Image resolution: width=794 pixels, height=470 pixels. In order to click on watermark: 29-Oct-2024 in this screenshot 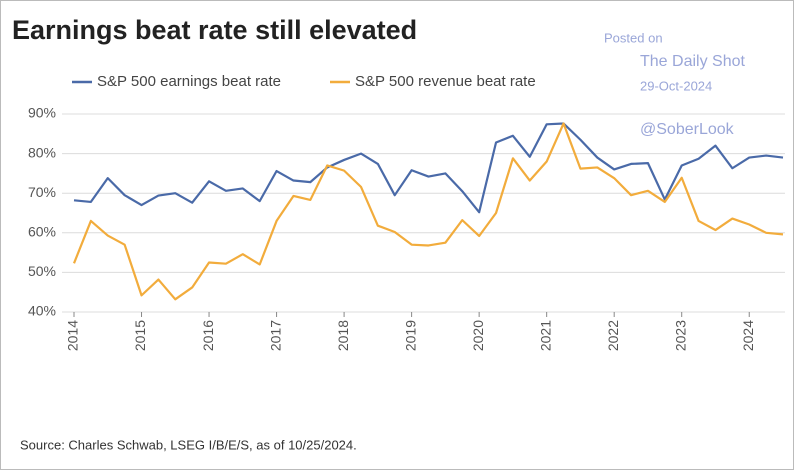, I will do `click(676, 85)`.